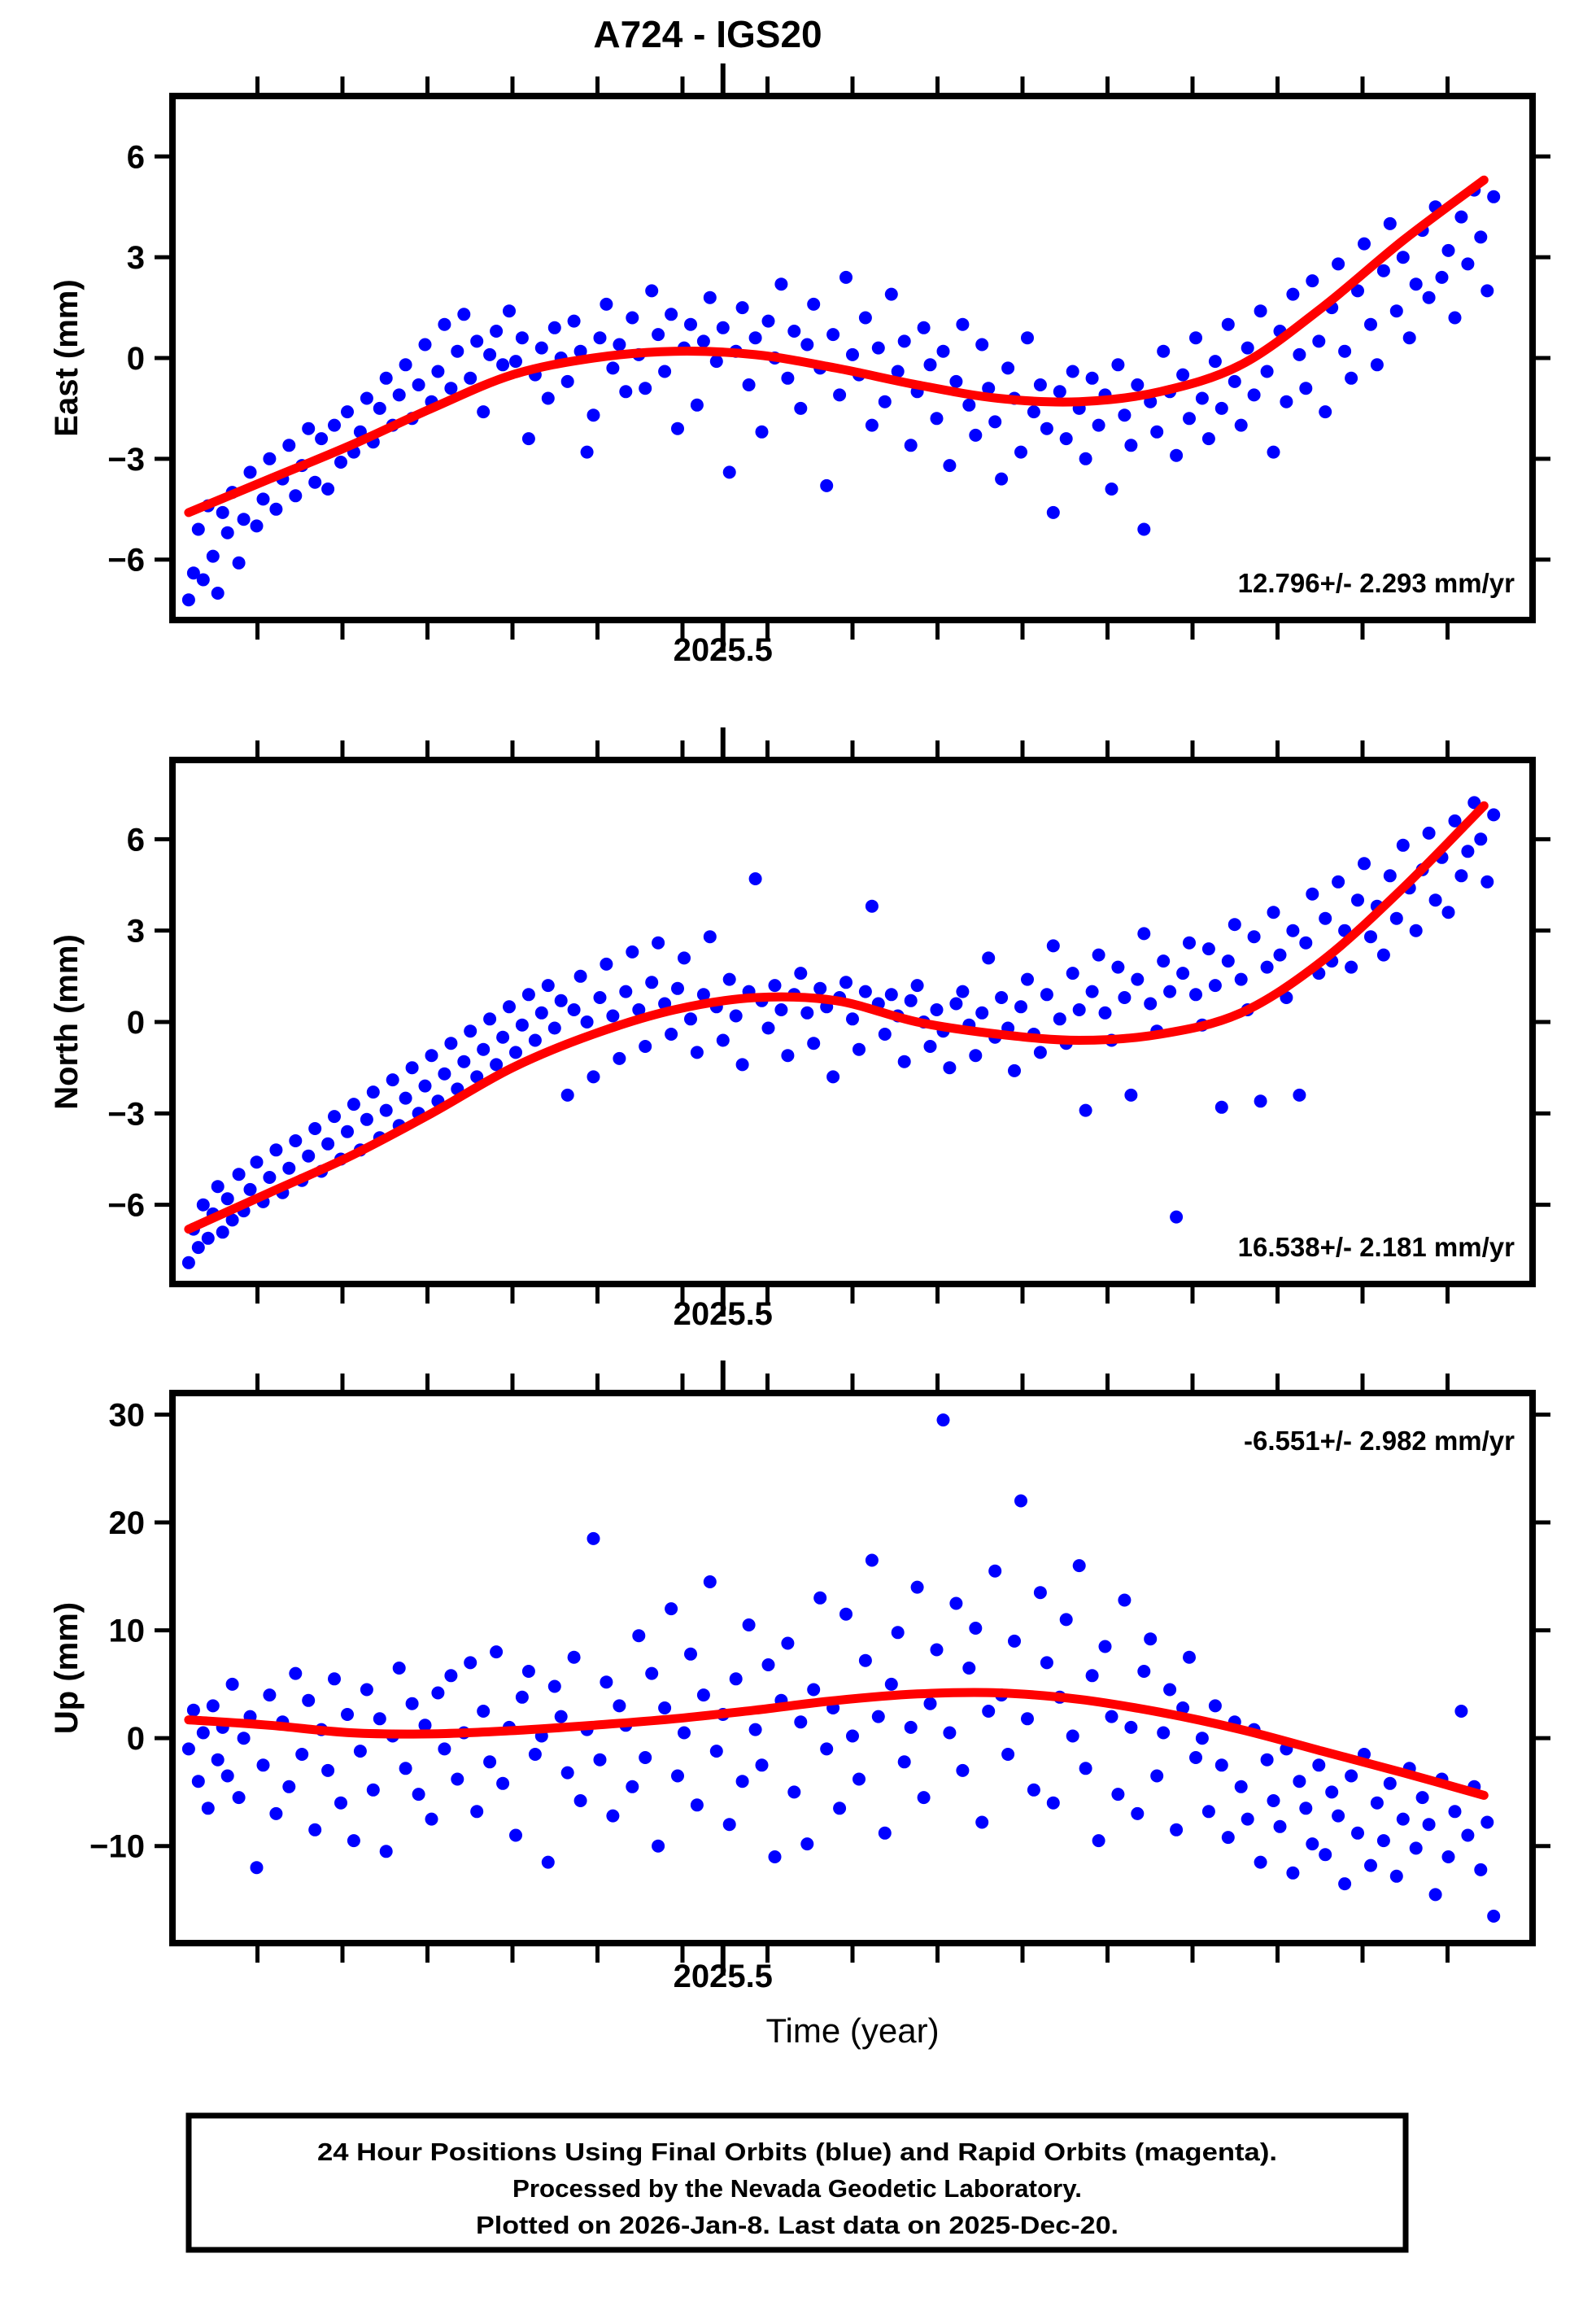  Describe the element at coordinates (707, 34) in the screenshot. I see `page-title: A724 - IGS20` at that location.